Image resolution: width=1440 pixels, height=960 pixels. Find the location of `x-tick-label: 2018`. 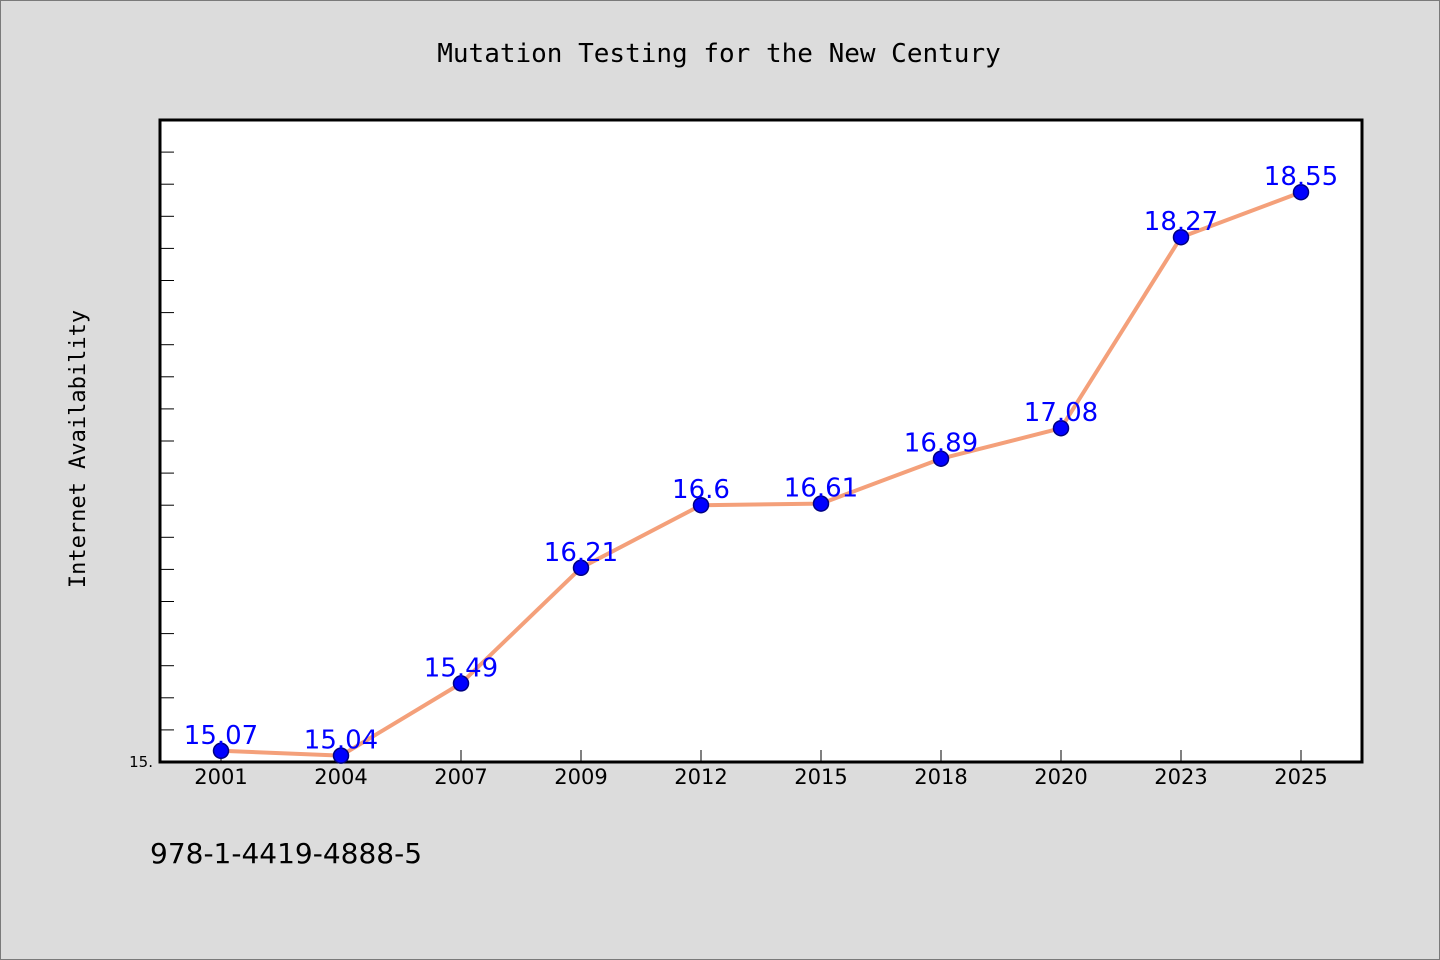

x-tick-label: 2018 is located at coordinates (940, 777).